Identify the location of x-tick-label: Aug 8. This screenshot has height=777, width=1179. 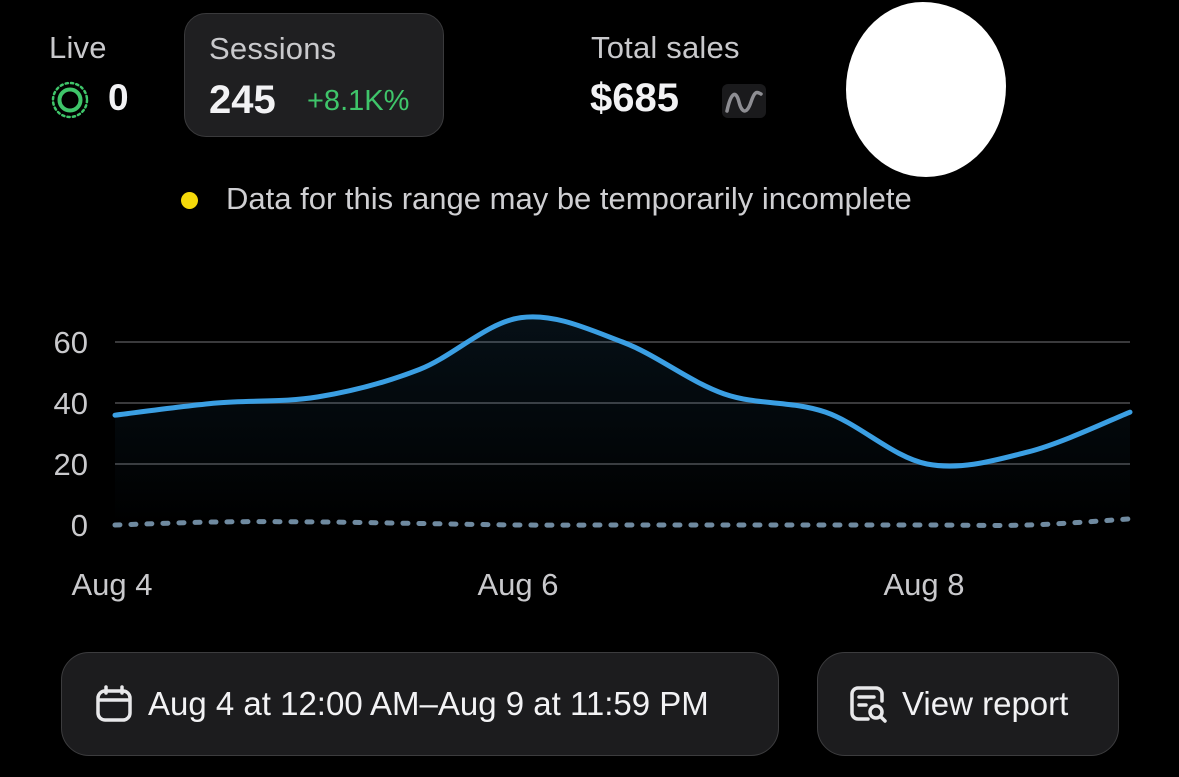
(923, 584).